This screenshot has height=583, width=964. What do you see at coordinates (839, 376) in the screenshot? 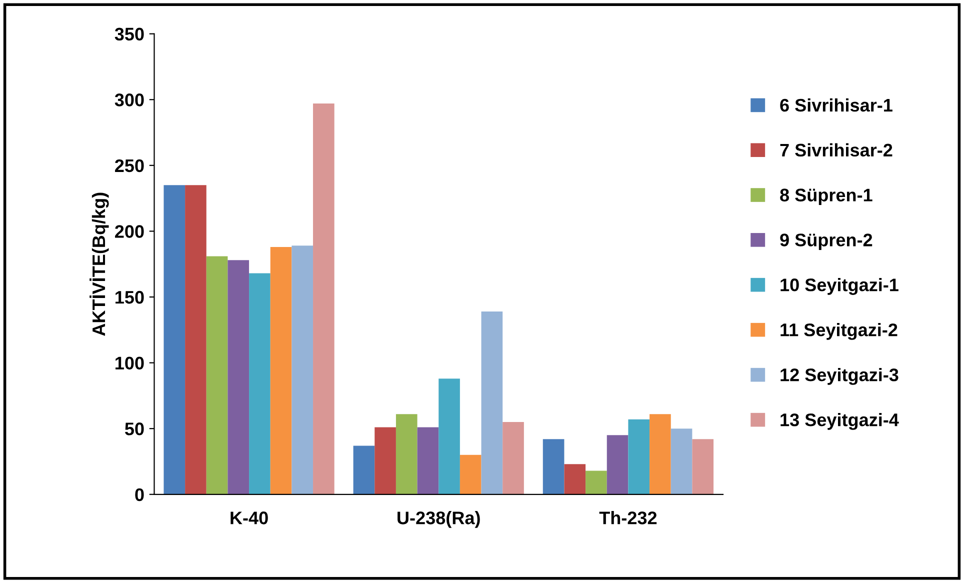
I see `legend-label: 12 Seyitgazi-3` at bounding box center [839, 376].